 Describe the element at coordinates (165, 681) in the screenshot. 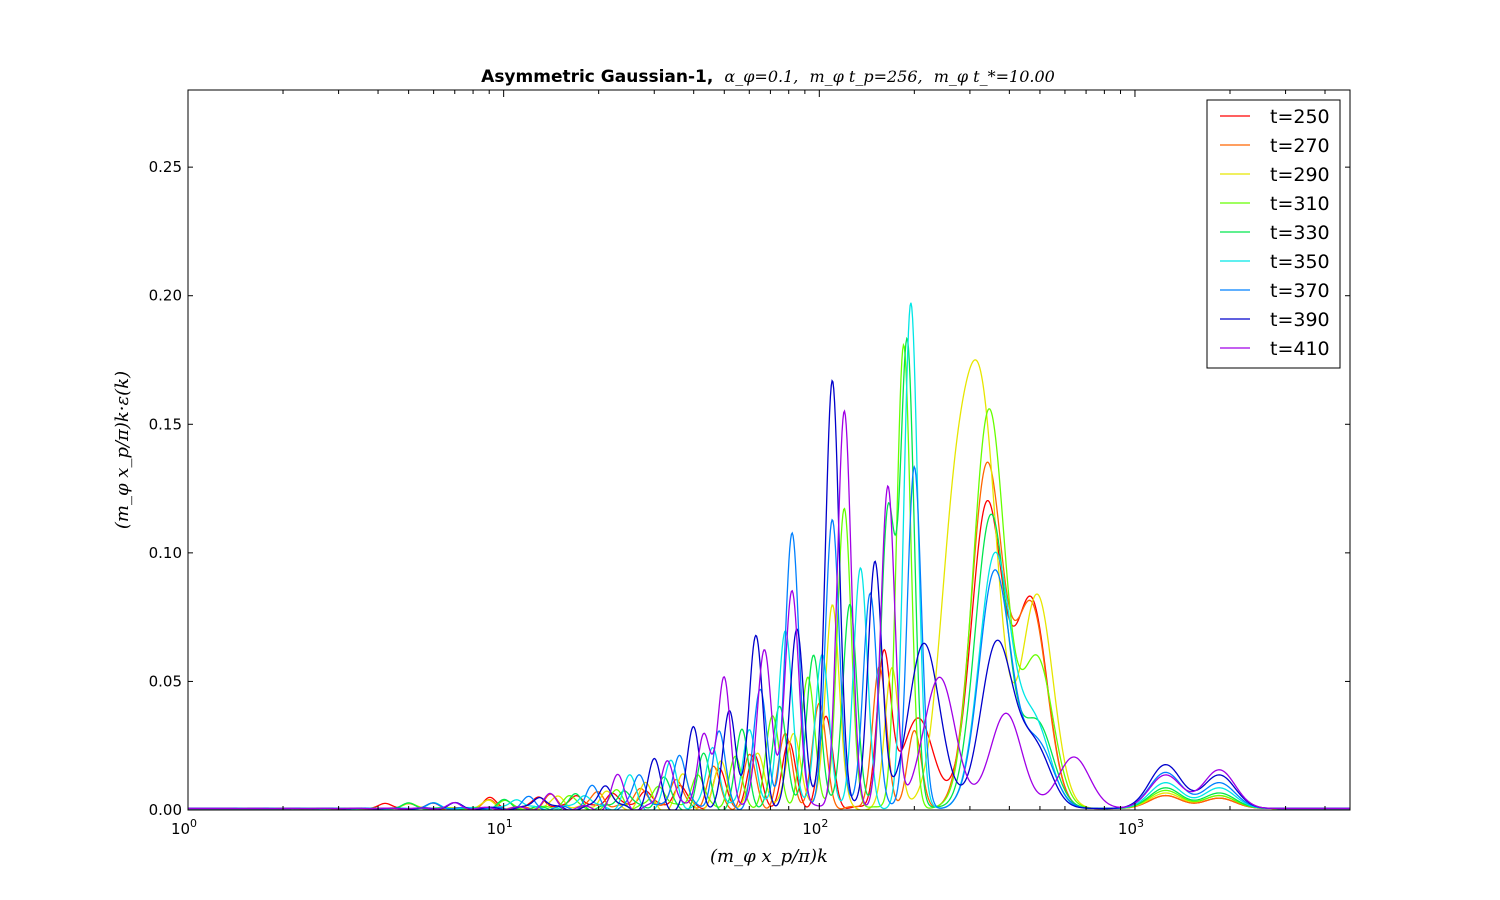

I see `y-tick-label: 0.05` at that location.